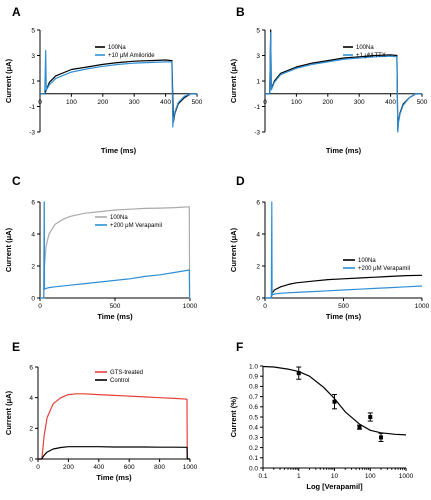  I want to click on legend-label: +200 μM Verapamil, so click(384, 269).